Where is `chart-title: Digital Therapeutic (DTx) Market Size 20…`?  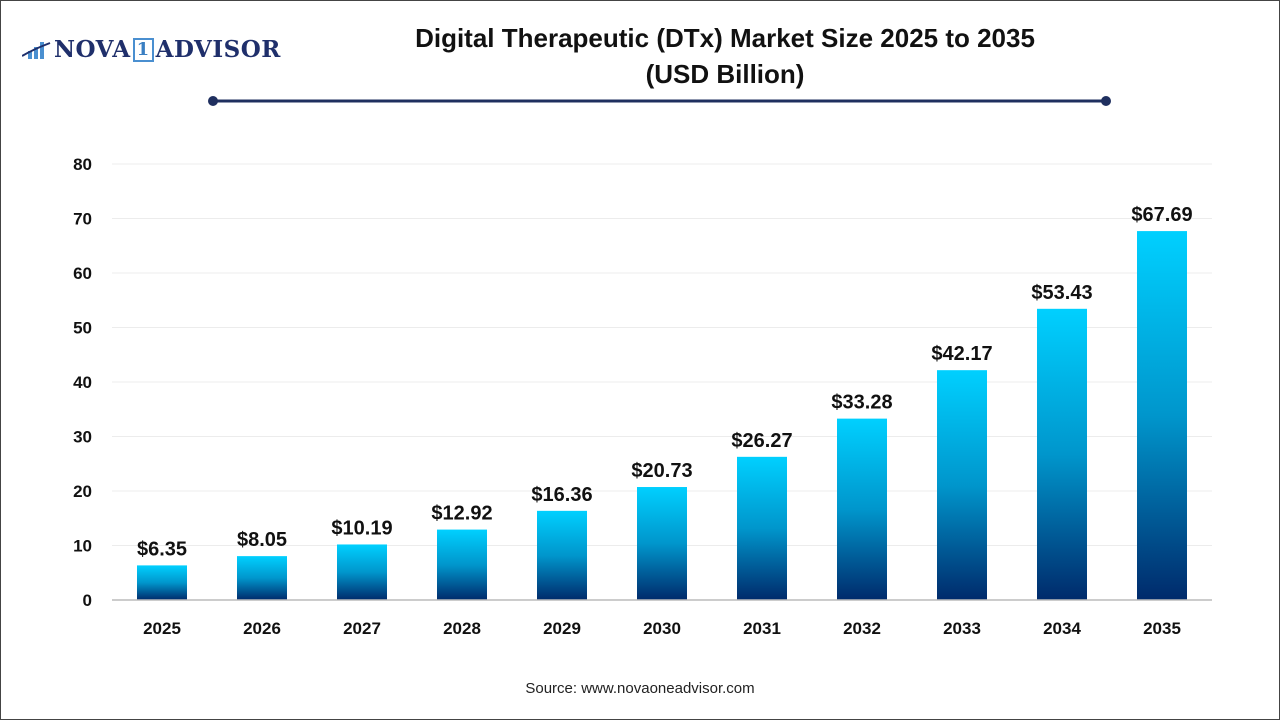 chart-title: Digital Therapeutic (DTx) Market Size 20… is located at coordinates (725, 38).